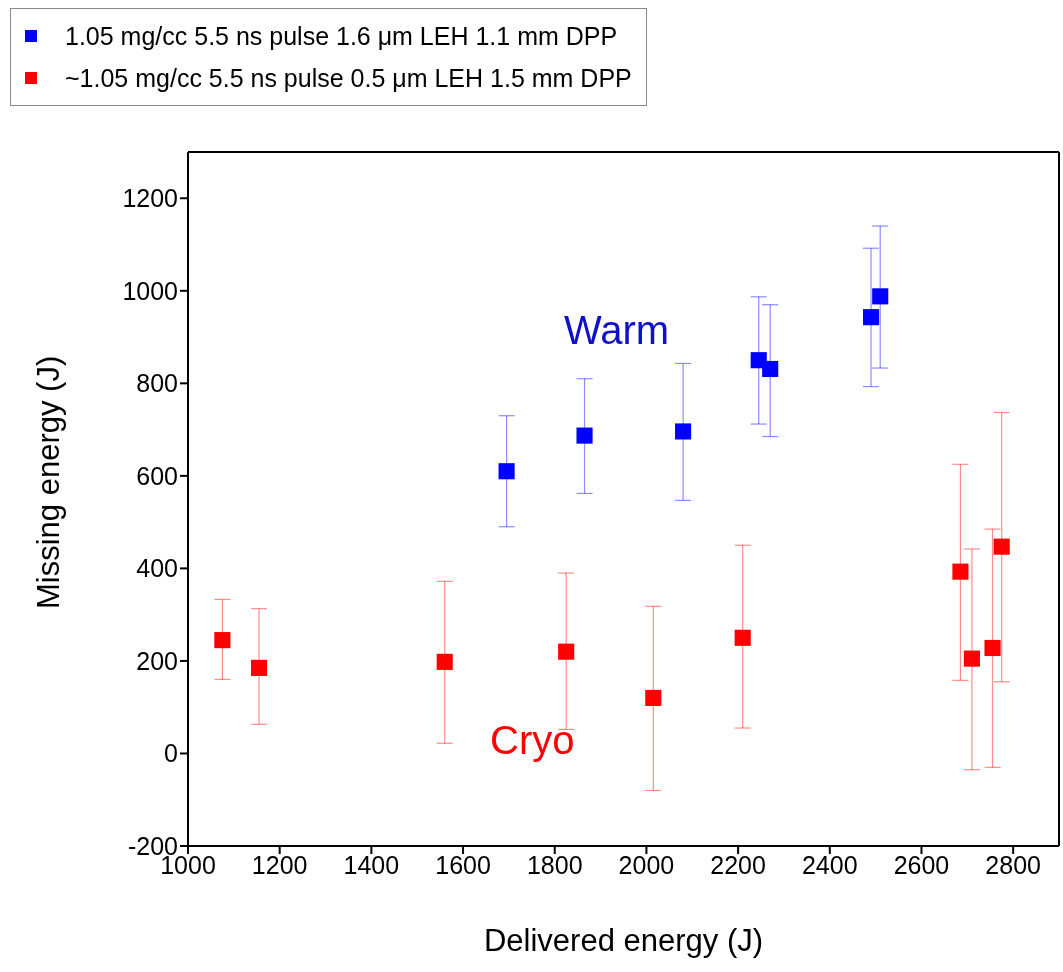 The image size is (1063, 972). Describe the element at coordinates (371, 864) in the screenshot. I see `x-tick-label: 1400` at that location.